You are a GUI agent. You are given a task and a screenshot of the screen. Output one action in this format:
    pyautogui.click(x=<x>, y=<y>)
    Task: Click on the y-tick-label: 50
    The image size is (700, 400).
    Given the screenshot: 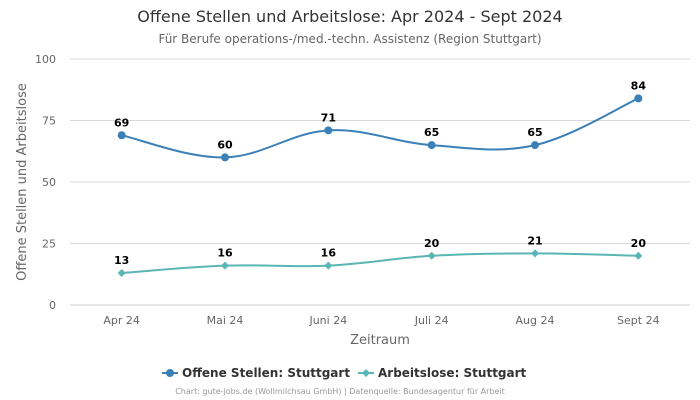 What is the action you would take?
    pyautogui.click(x=49, y=182)
    